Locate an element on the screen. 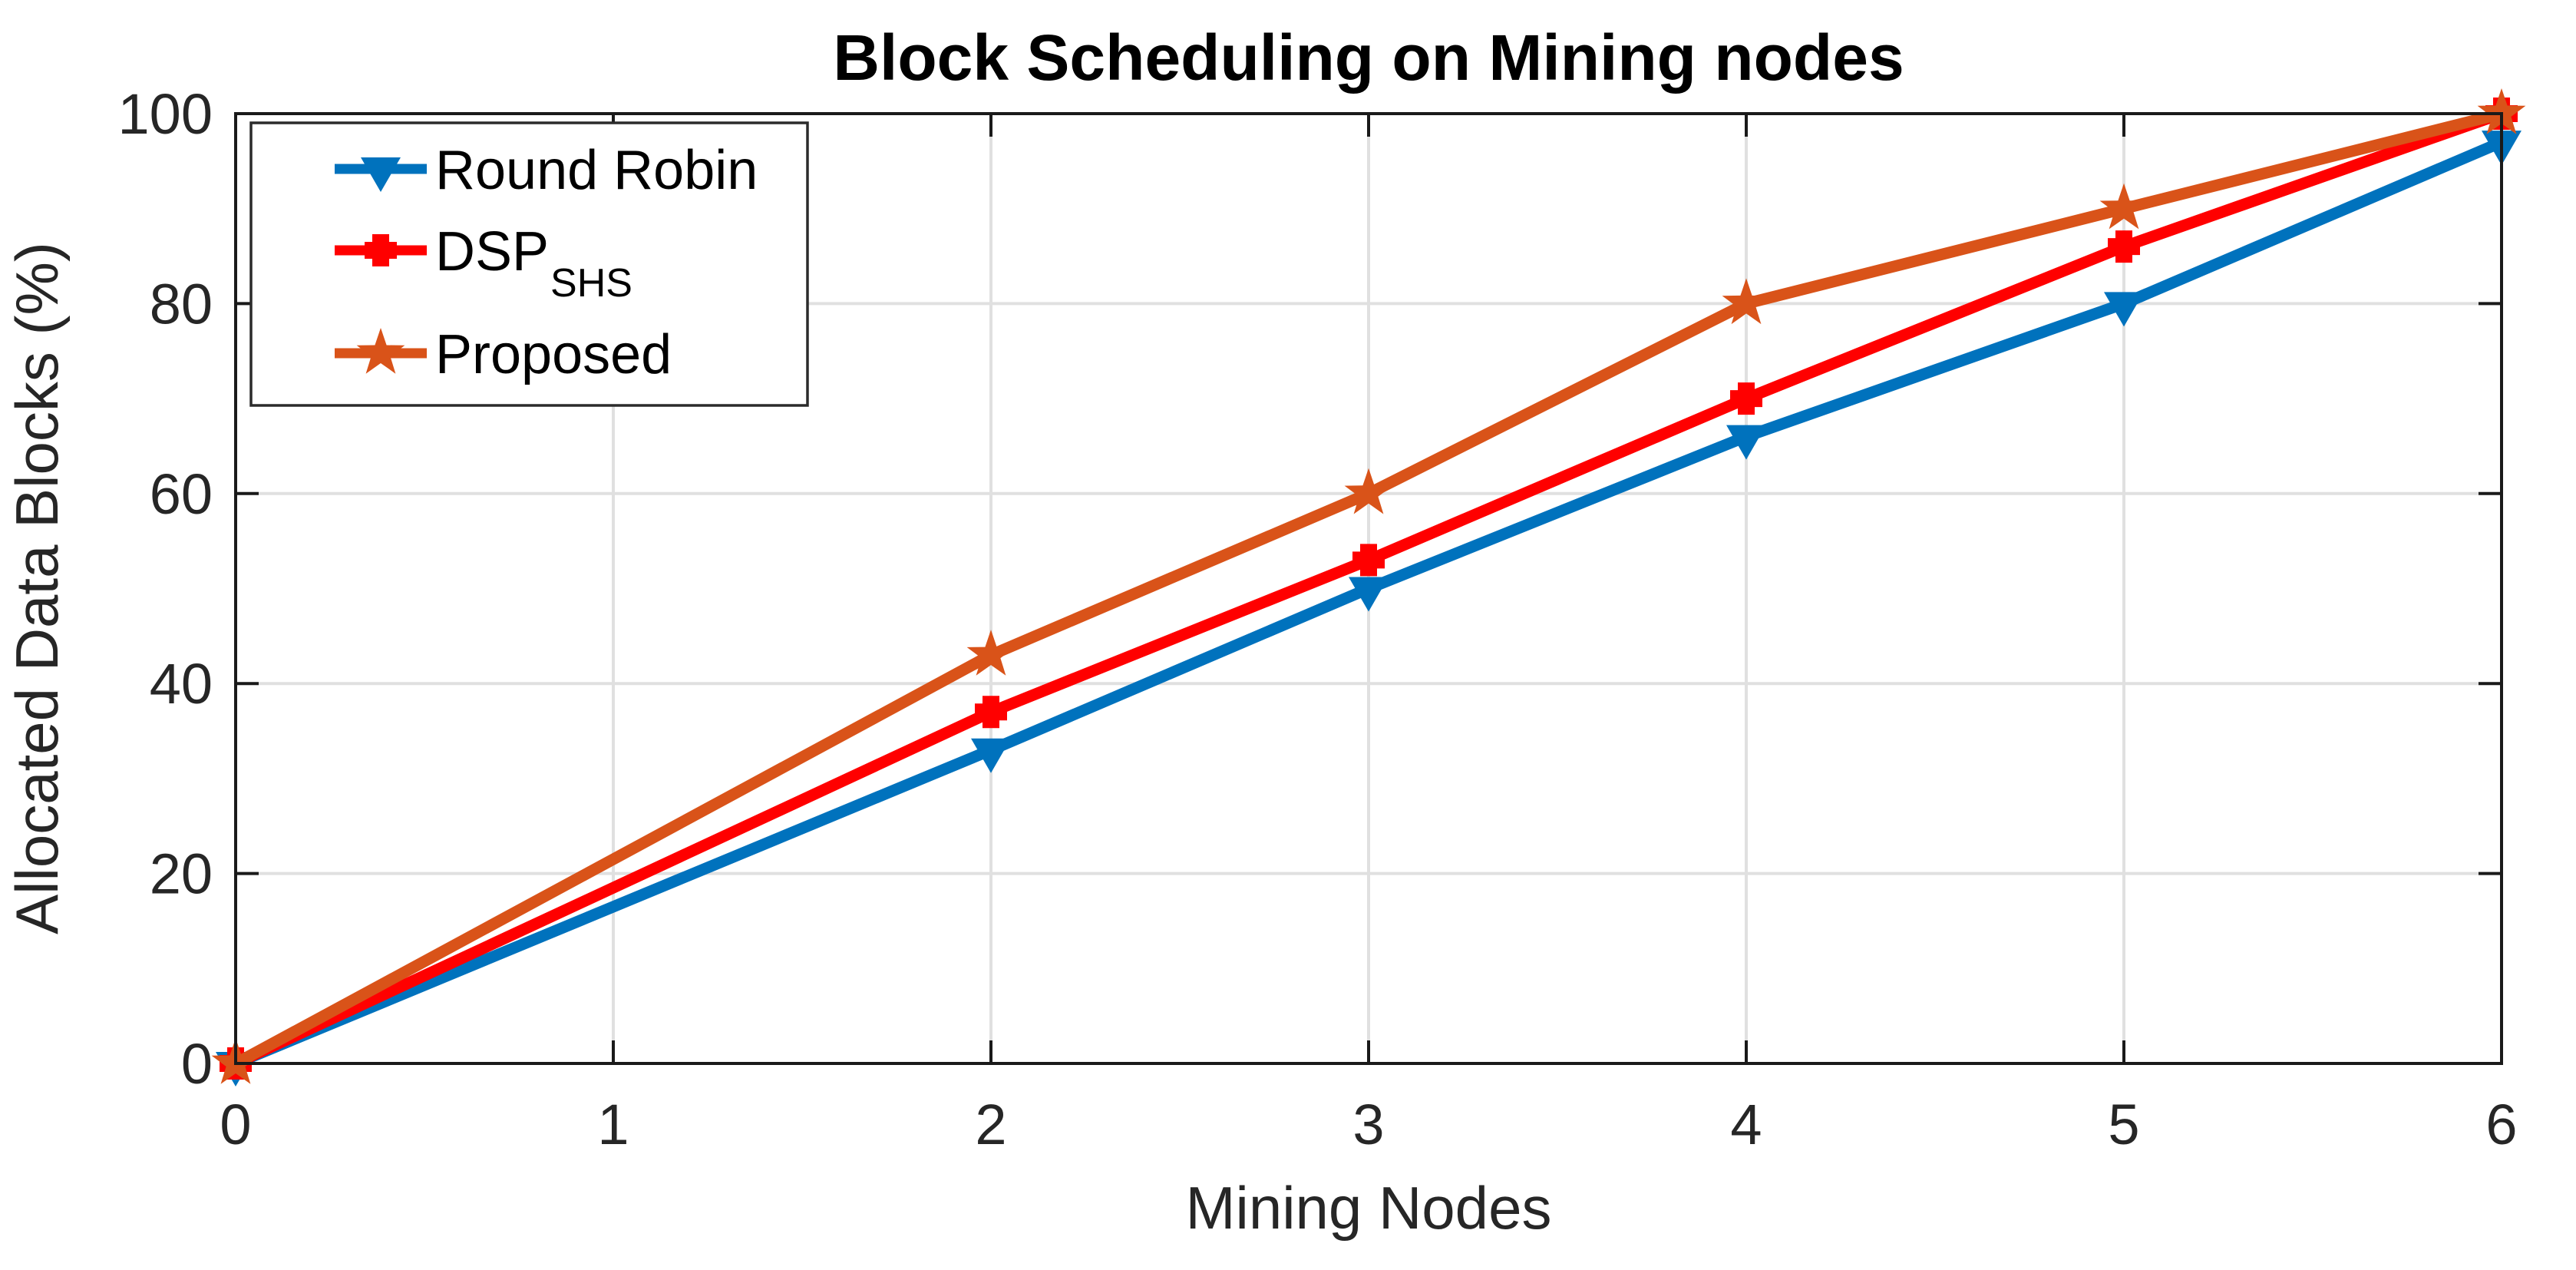 The width and height of the screenshot is (2576, 1270). y-tick-label-40: 40 is located at coordinates (181, 684).